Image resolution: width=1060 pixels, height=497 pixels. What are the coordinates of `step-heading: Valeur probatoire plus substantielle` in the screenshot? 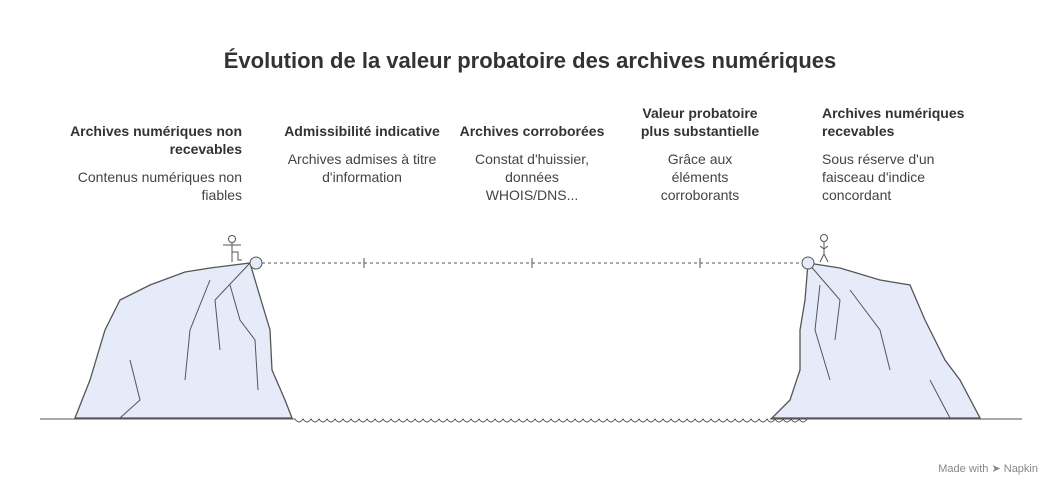 It's located at (700, 122).